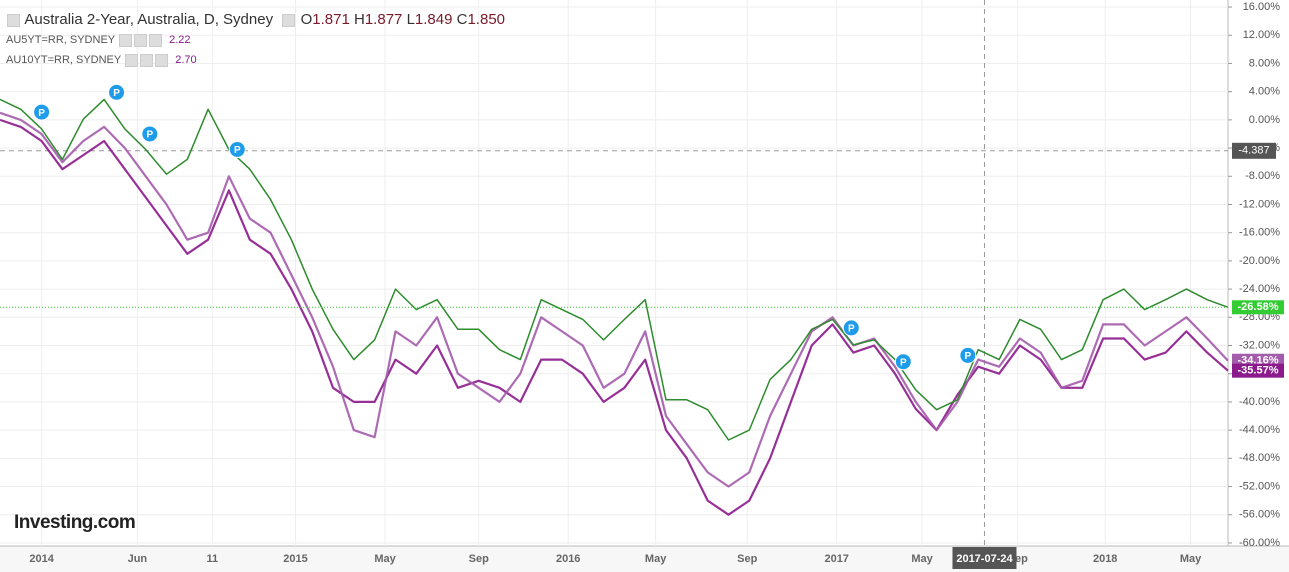 This screenshot has width=1289, height=572. I want to click on x-tick-label: 2017, so click(836, 559).